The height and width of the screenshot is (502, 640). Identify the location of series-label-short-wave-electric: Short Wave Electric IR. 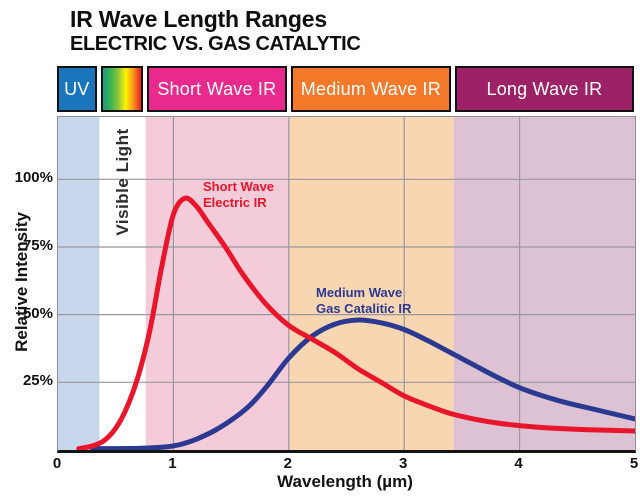
(238, 195).